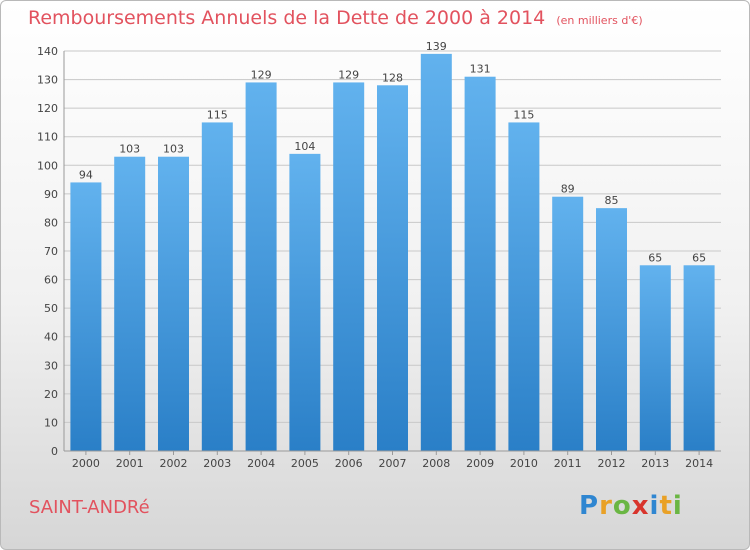  I want to click on brand-letter: x, so click(640, 506).